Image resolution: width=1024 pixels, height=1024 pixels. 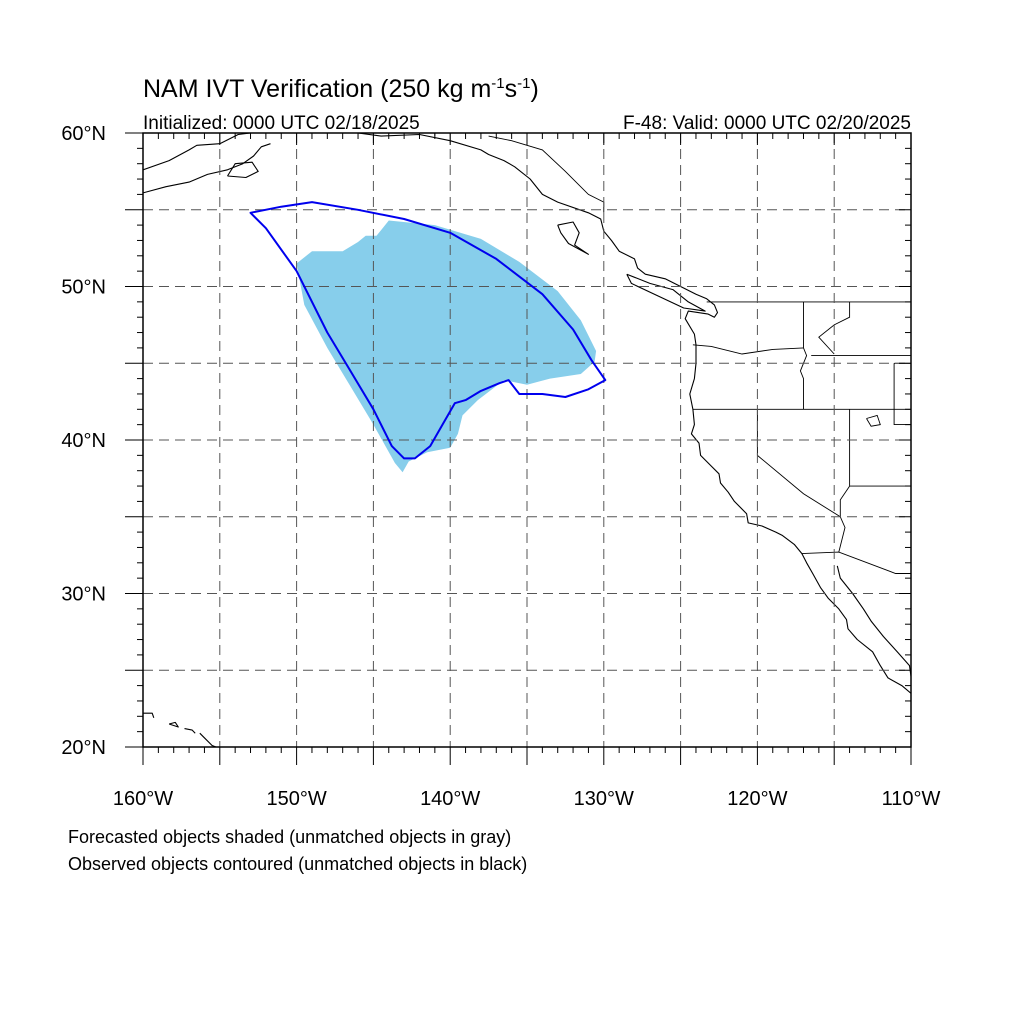 I want to click on lat-tick-label: 60°N, so click(x=83, y=134).